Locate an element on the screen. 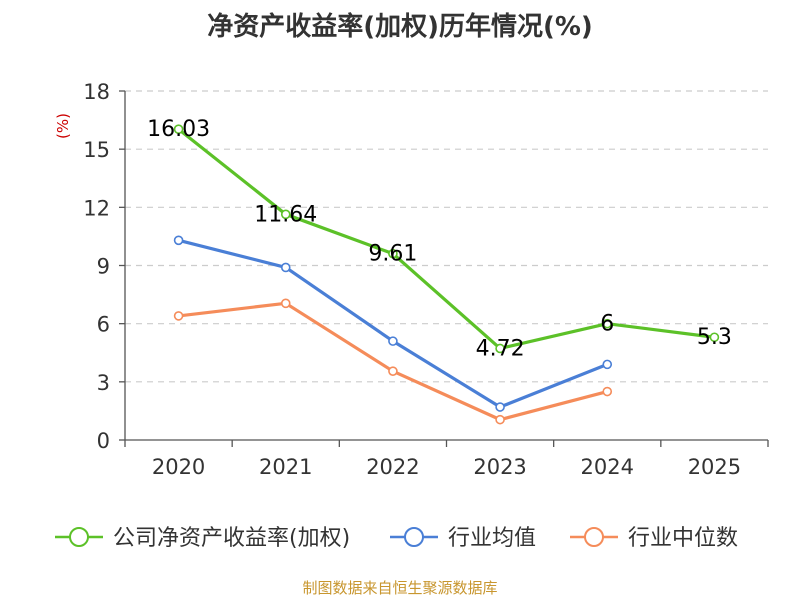 The height and width of the screenshot is (600, 800). data-label: 4.72 is located at coordinates (500, 348).